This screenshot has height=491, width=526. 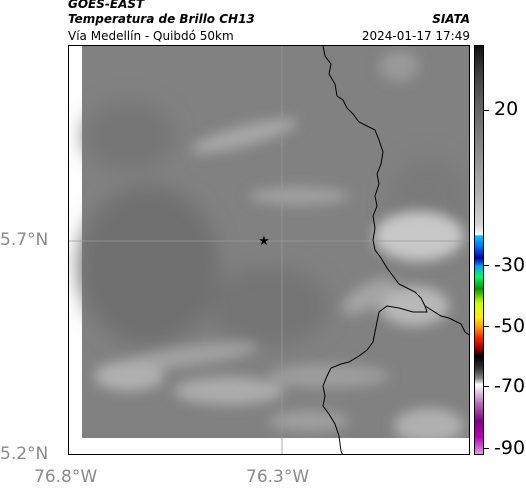 I want to click on satellite-label: GOES-EAST, so click(x=106, y=5).